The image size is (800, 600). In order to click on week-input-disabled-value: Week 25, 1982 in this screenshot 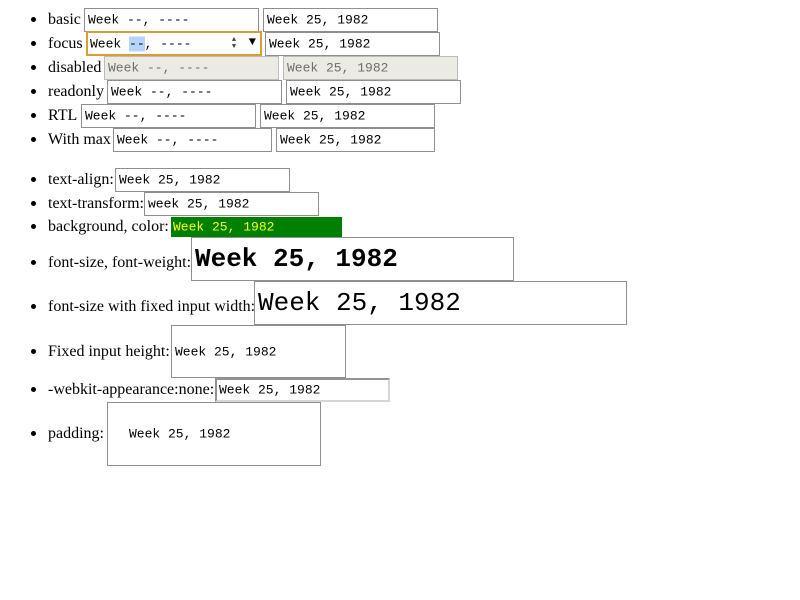, I will do `click(370, 68)`.